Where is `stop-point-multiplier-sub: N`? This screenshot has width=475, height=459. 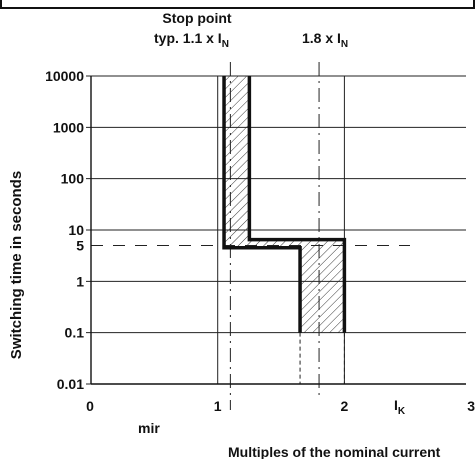 stop-point-multiplier-sub: N is located at coordinates (225, 44).